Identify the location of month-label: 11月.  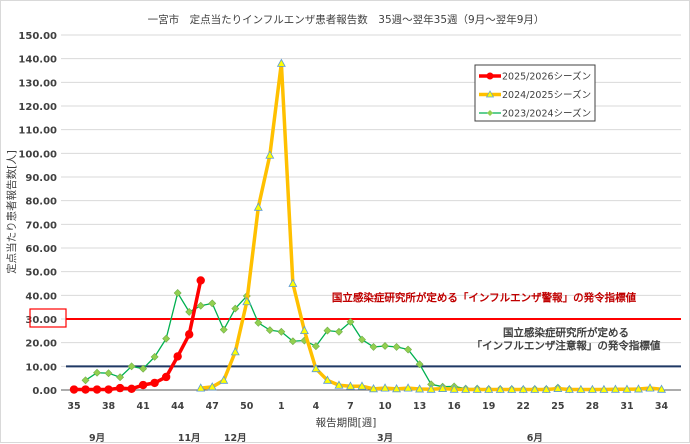
(189, 438).